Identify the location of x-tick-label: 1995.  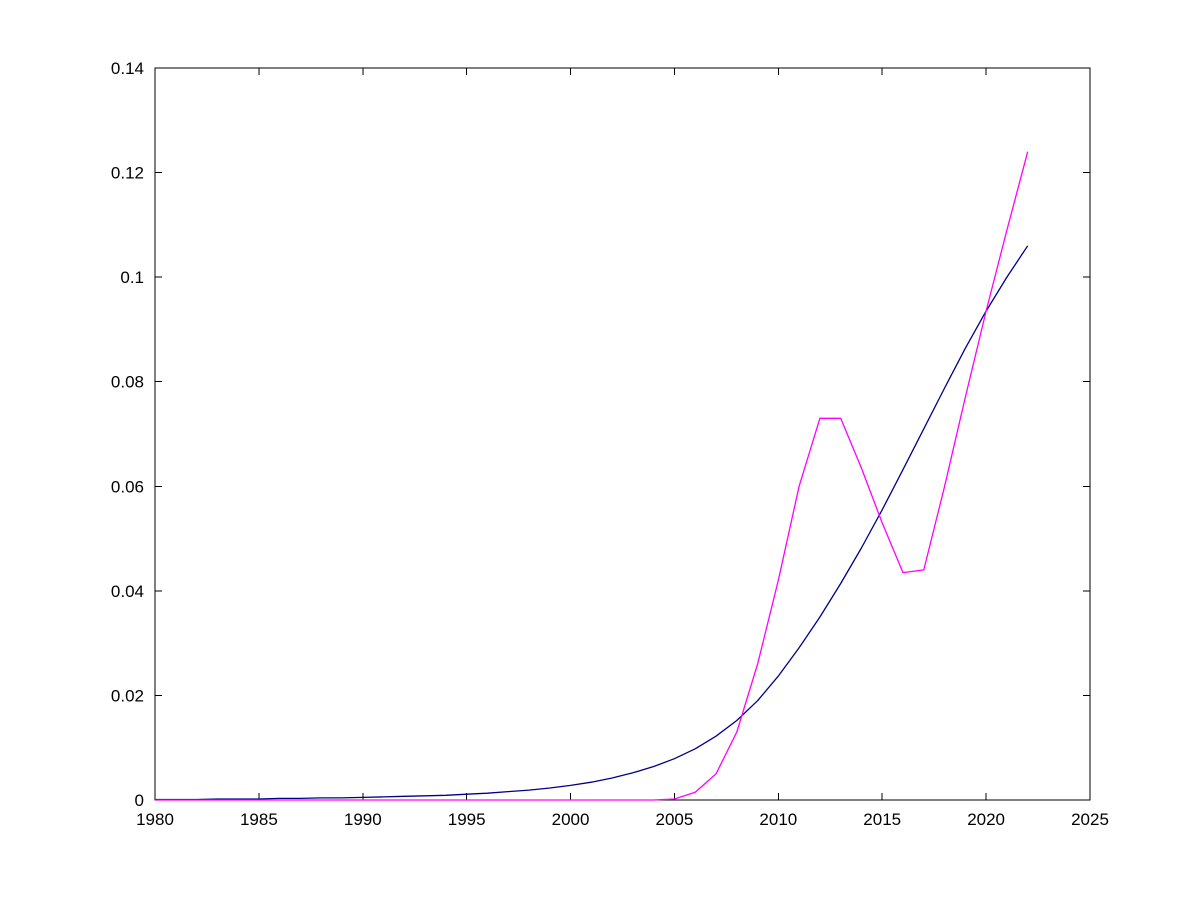
(467, 819).